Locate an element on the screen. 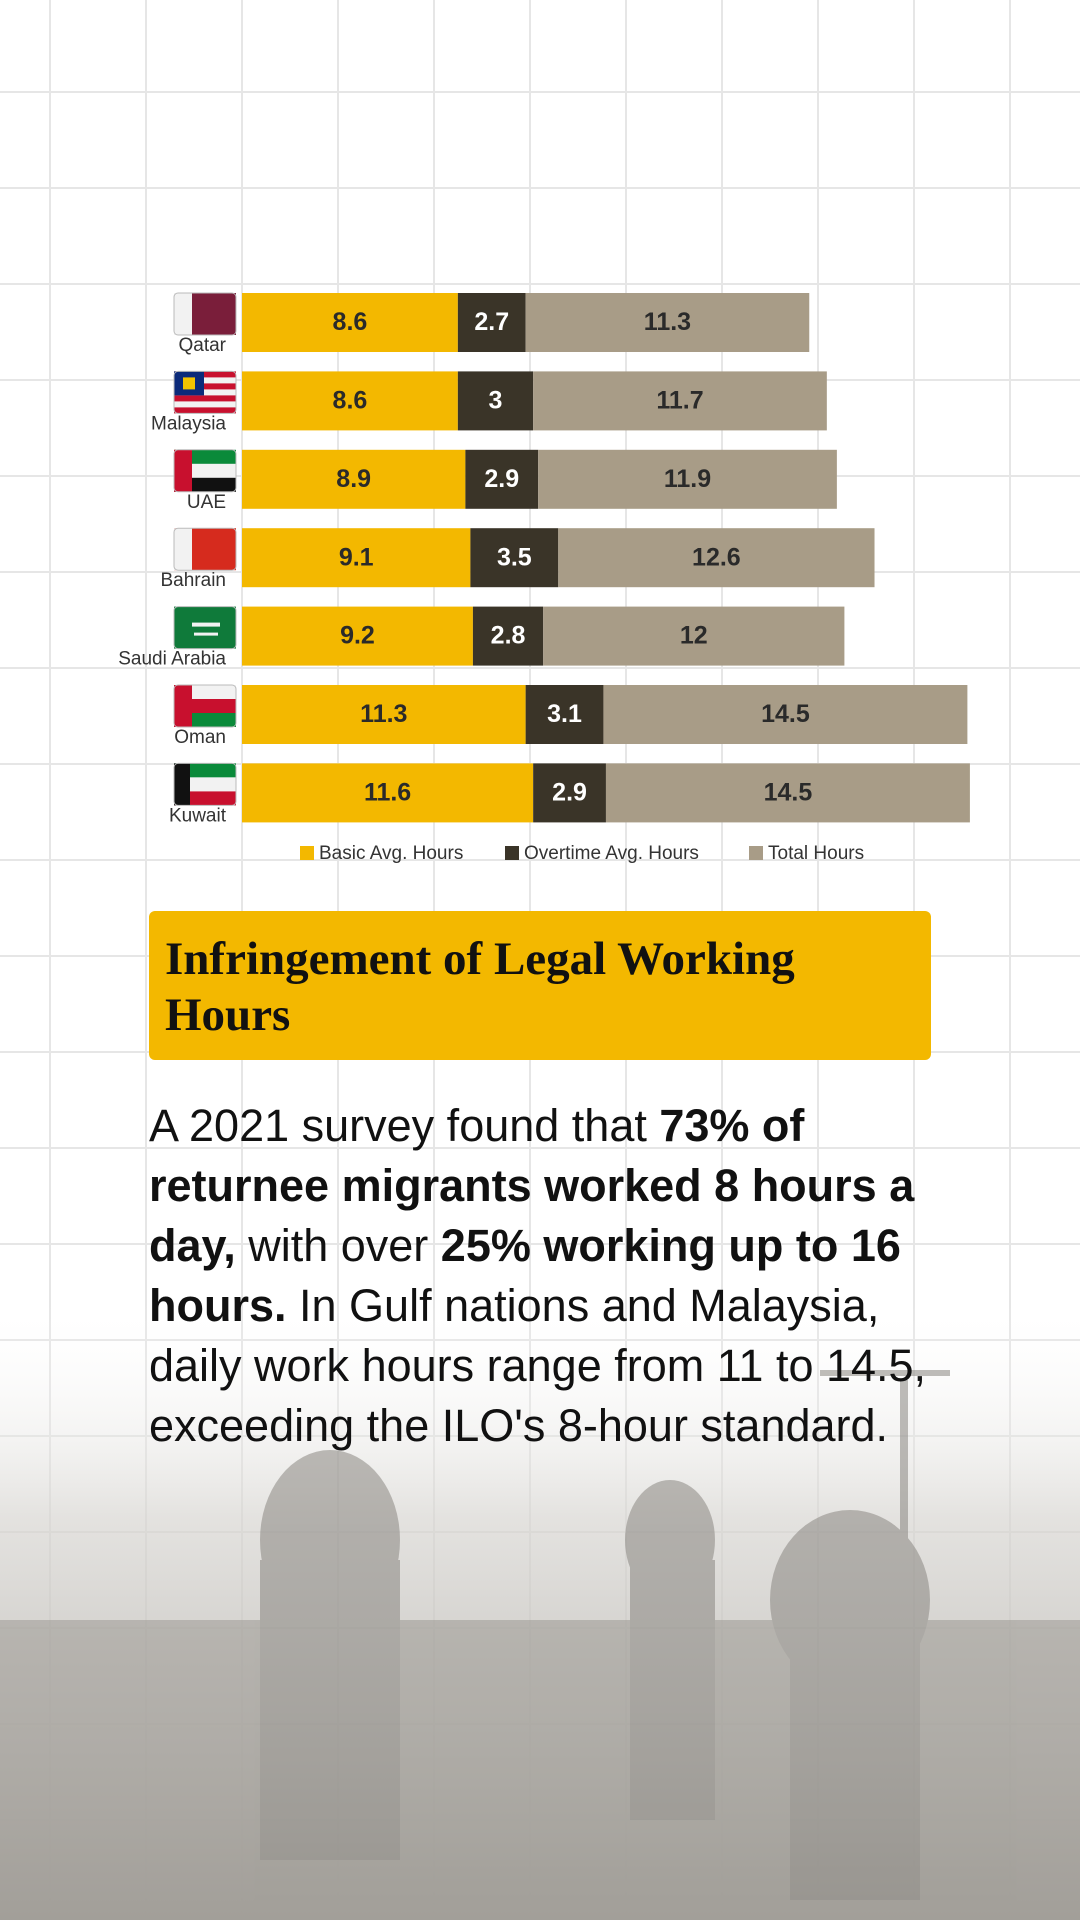 This screenshot has height=1920, width=1080. data-label: 11.9 is located at coordinates (687, 479).